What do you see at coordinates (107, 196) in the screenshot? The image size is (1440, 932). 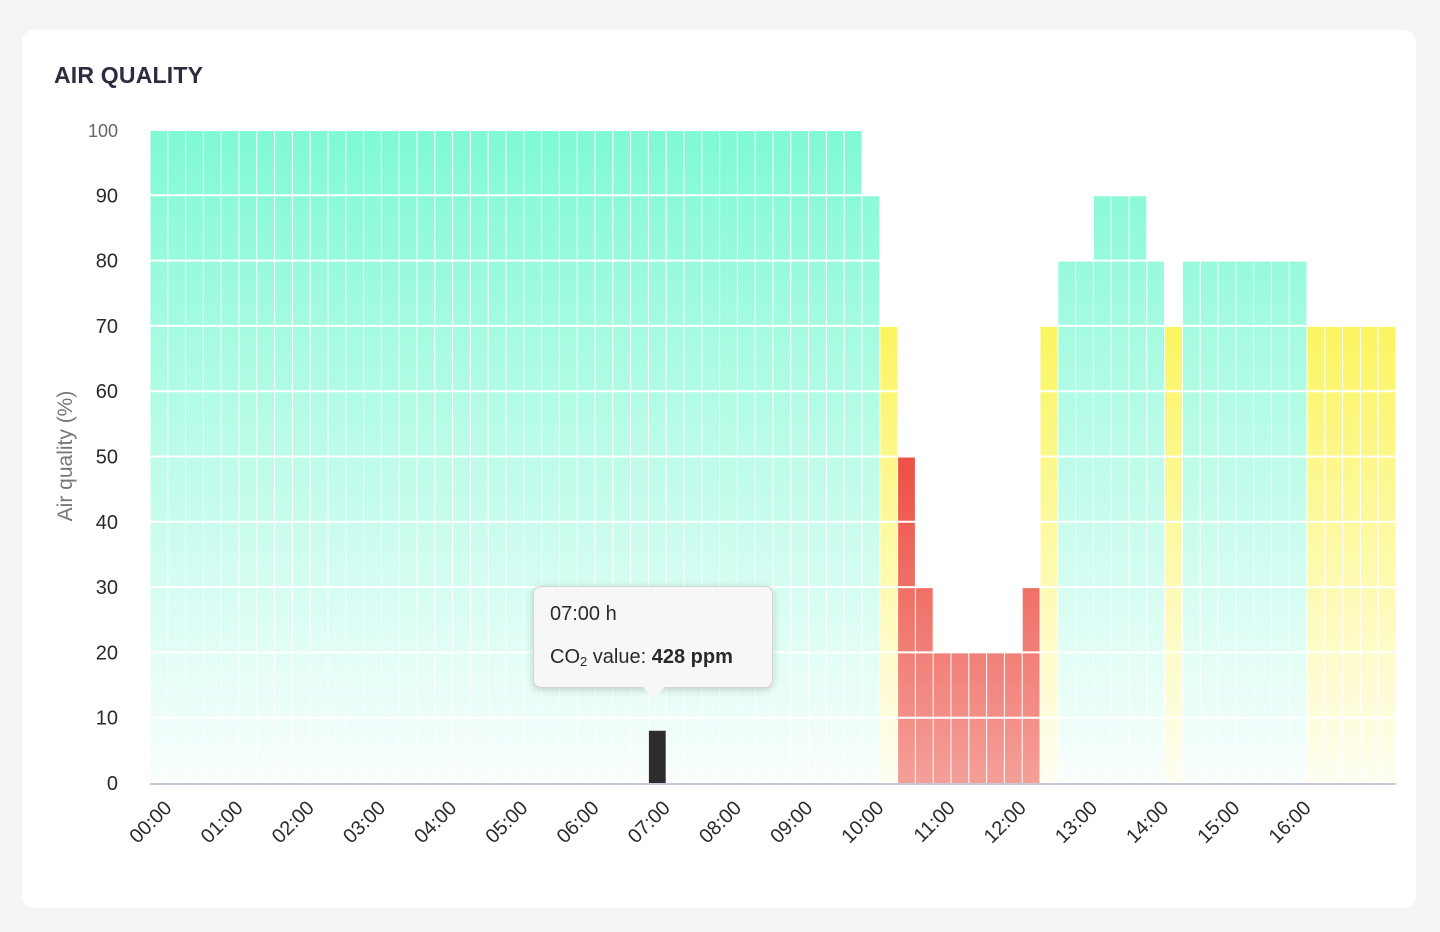 I see `y-tick-label: 90` at bounding box center [107, 196].